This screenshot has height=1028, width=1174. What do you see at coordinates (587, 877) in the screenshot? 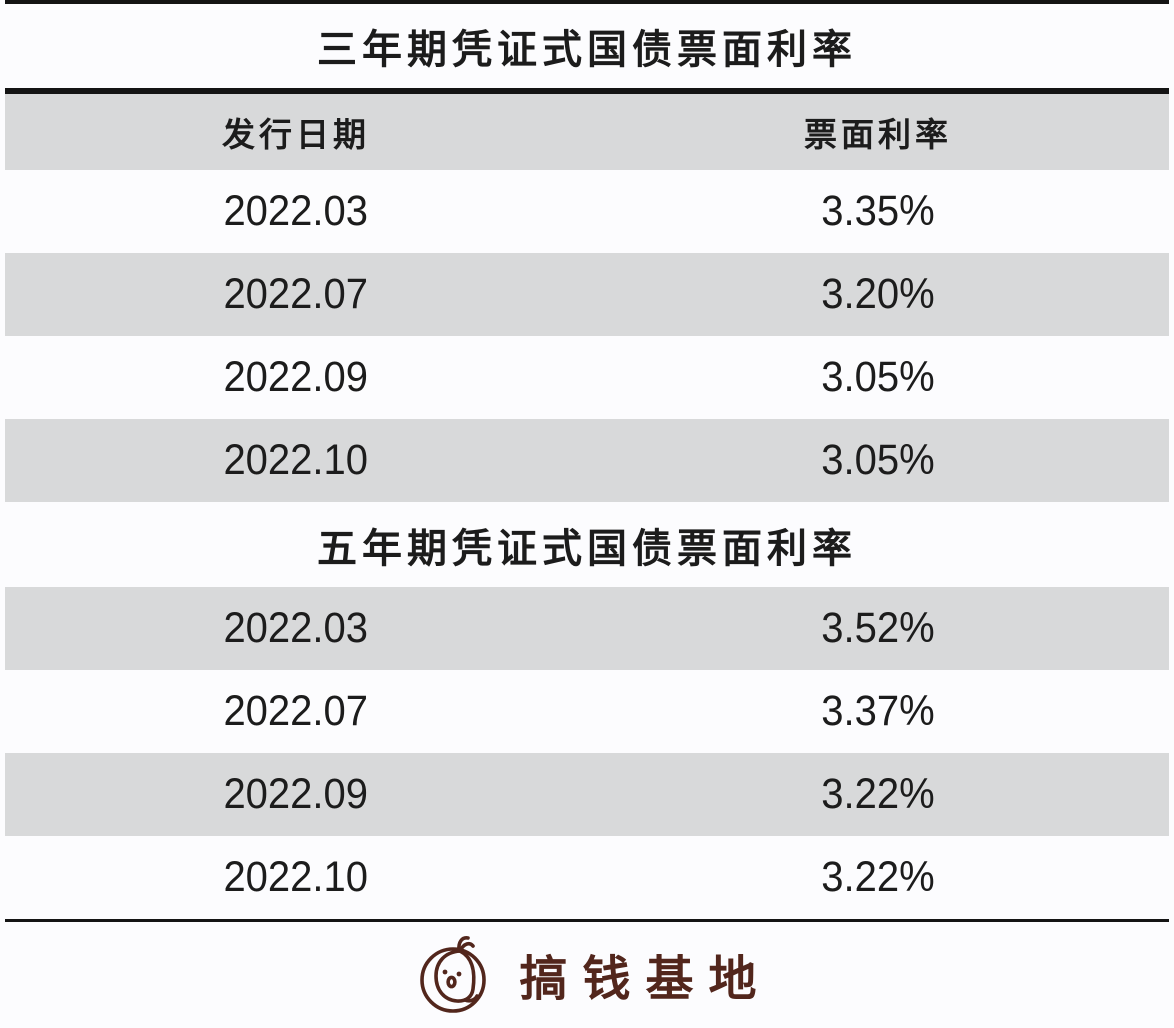
I see `table-row: 2022.10 3.22%` at bounding box center [587, 877].